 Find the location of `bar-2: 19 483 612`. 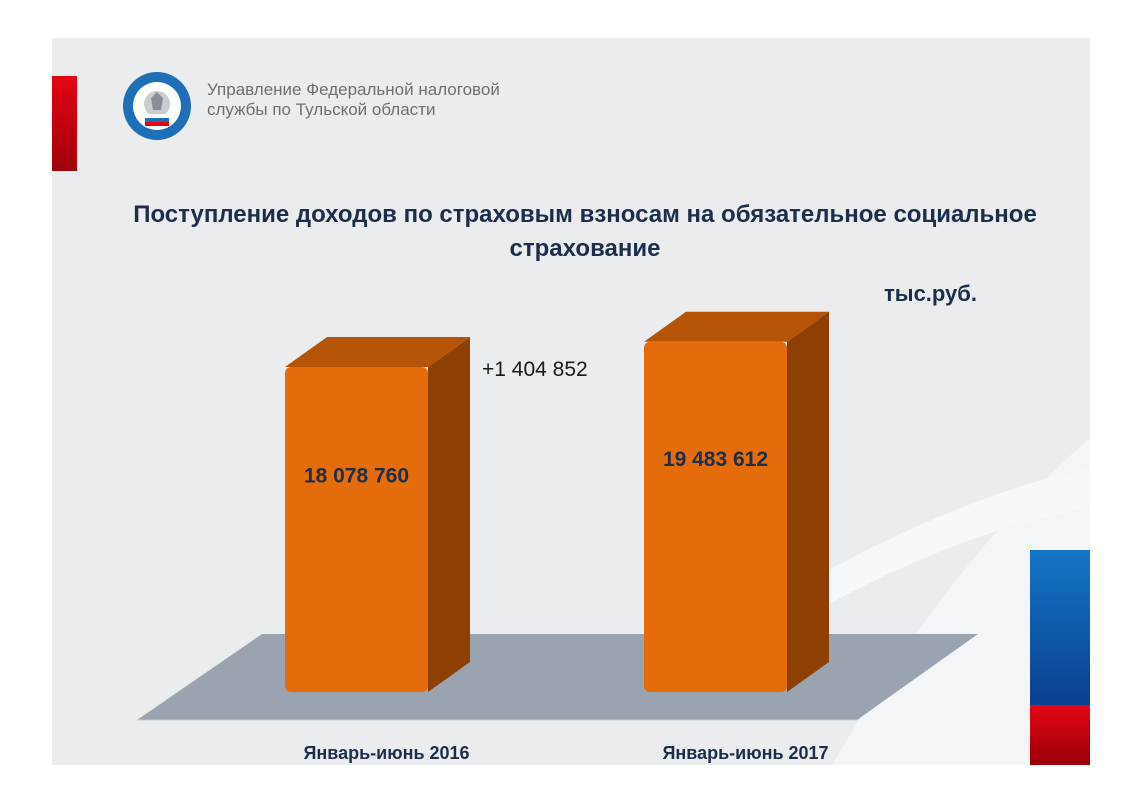

bar-2: 19 483 612 is located at coordinates (736, 501).